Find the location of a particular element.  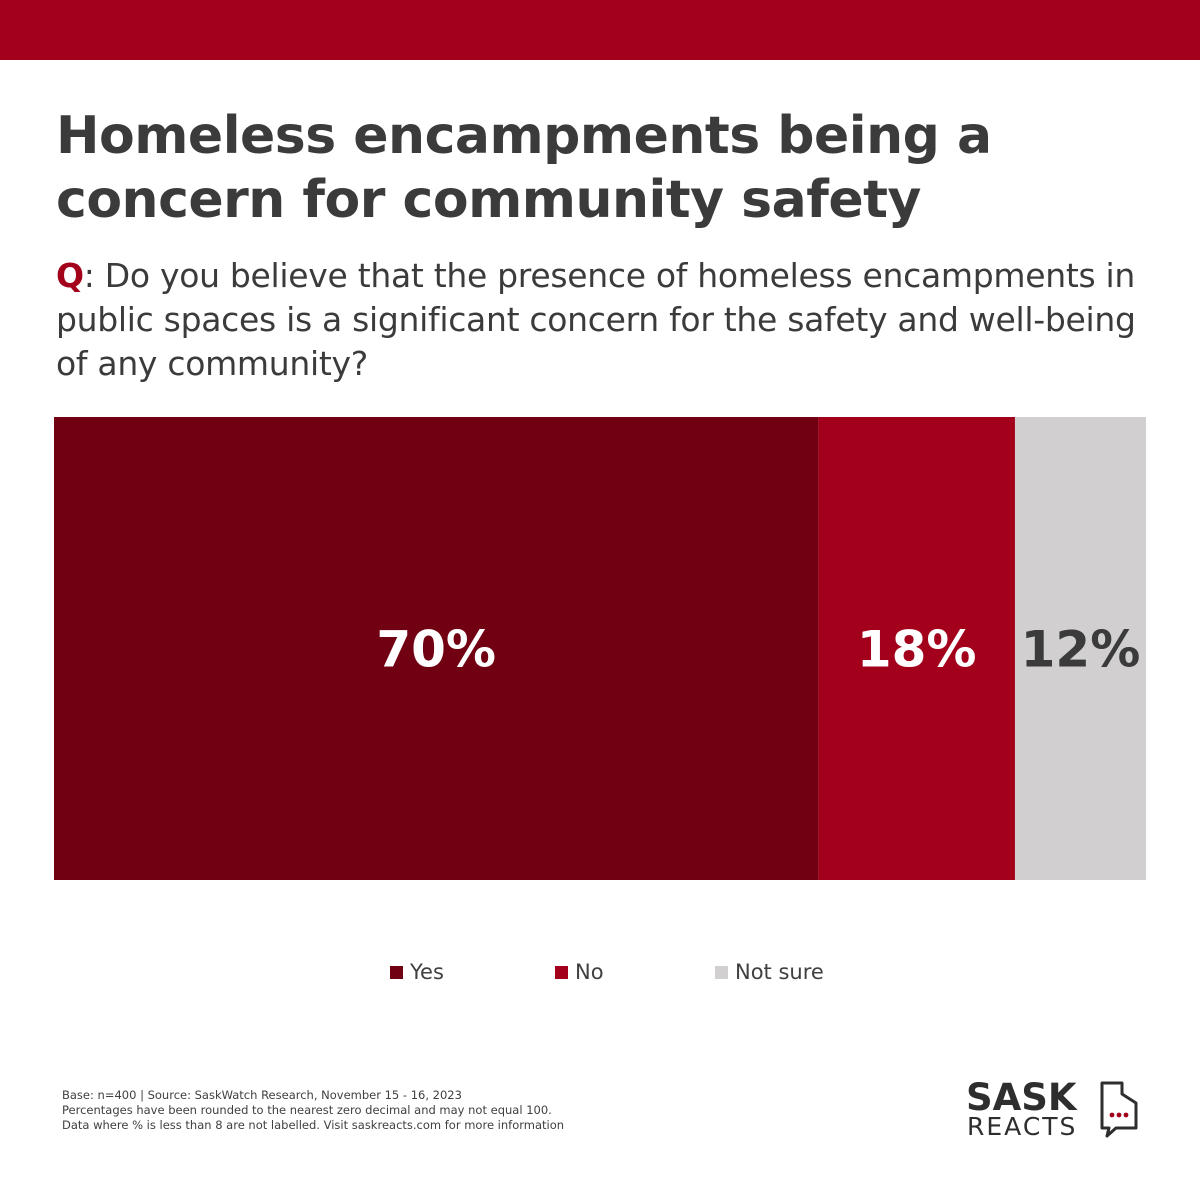

legend-label-yes: Yes is located at coordinates (427, 972).